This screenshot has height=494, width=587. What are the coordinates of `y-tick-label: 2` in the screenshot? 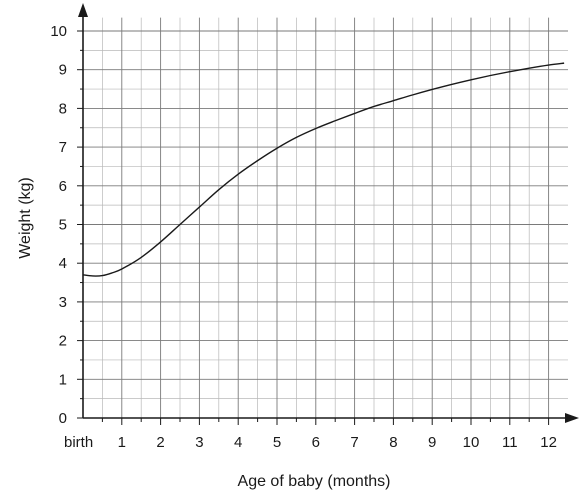 It's located at (63, 341).